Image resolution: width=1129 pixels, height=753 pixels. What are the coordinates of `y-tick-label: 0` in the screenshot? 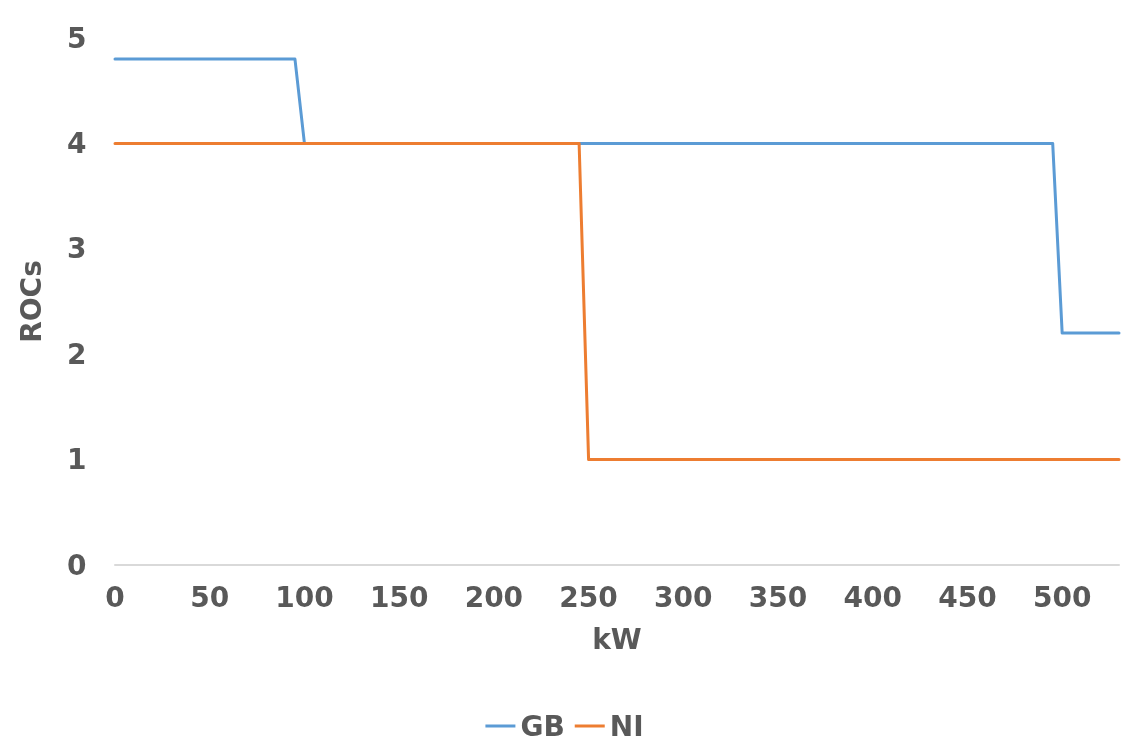 It's located at (77, 565).